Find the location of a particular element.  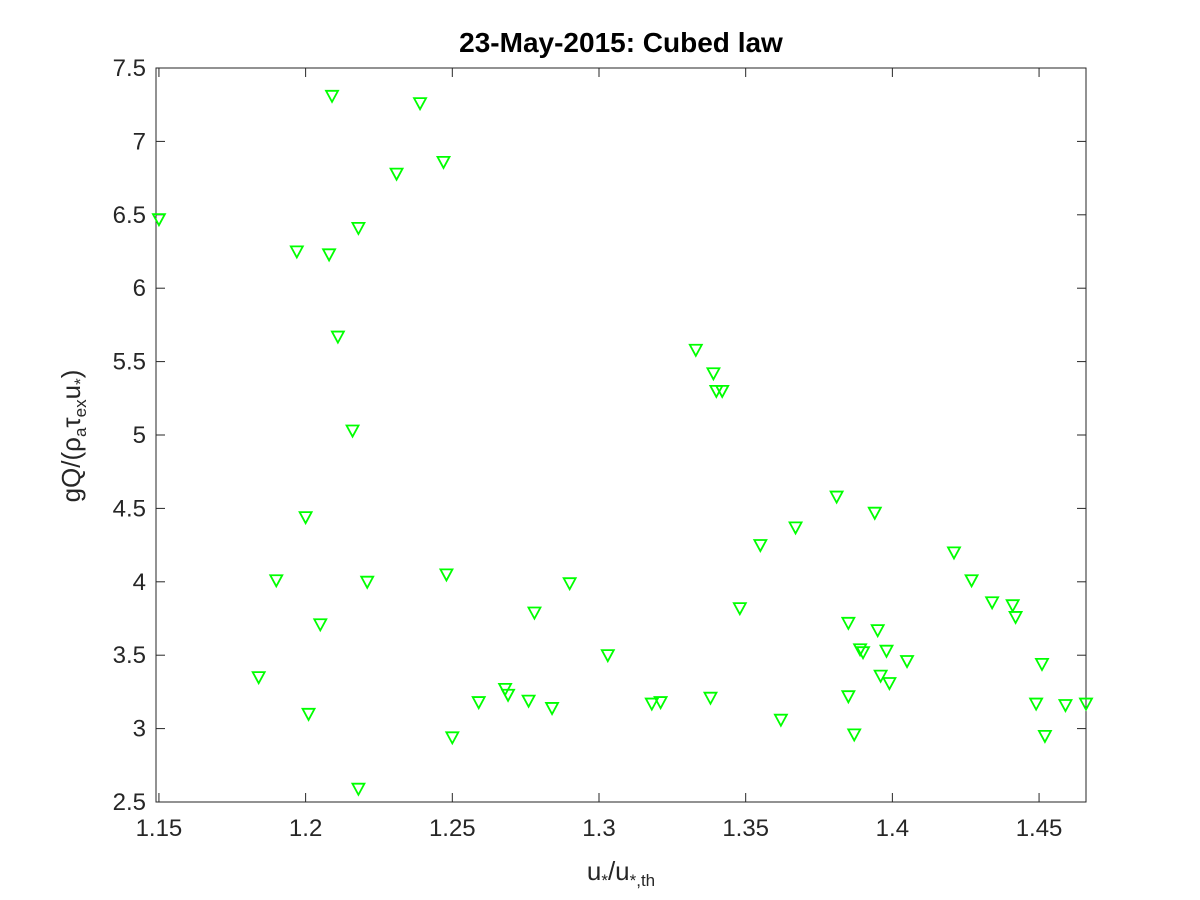

y-tick-label: 4 is located at coordinates (139, 582).